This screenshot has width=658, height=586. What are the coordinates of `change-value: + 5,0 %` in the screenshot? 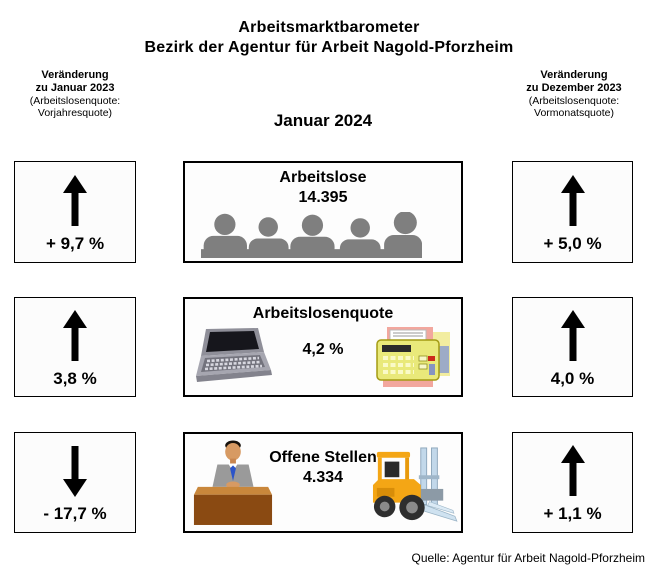 It's located at (572, 243).